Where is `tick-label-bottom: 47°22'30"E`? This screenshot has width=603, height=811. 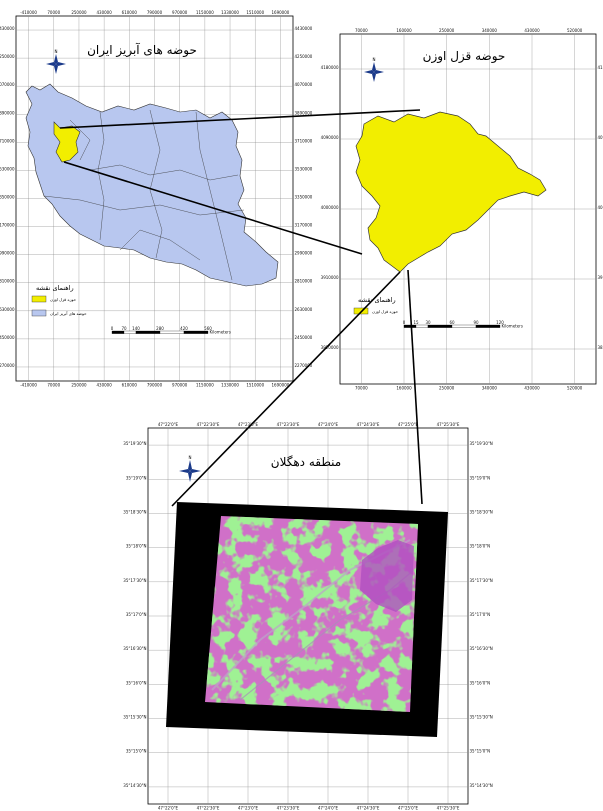
tick-label-bottom: 47°22'30"E is located at coordinates (208, 808).